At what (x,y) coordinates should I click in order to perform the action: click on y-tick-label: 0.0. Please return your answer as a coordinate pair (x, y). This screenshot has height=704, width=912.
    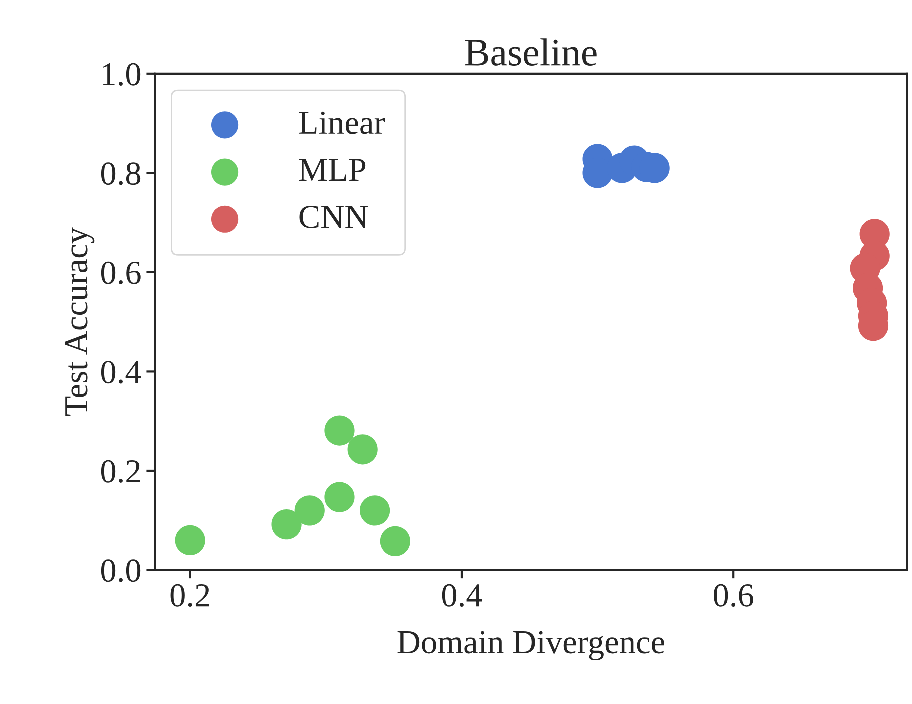
    Looking at the image, I should click on (121, 571).